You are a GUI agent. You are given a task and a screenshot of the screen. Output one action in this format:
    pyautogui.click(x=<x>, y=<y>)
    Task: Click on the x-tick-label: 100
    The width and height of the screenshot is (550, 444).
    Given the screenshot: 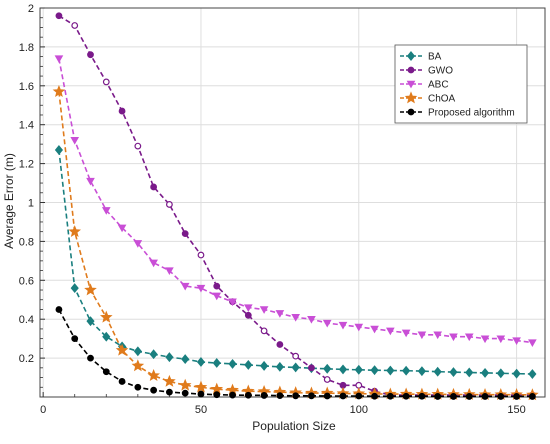 What is the action you would take?
    pyautogui.click(x=359, y=410)
    